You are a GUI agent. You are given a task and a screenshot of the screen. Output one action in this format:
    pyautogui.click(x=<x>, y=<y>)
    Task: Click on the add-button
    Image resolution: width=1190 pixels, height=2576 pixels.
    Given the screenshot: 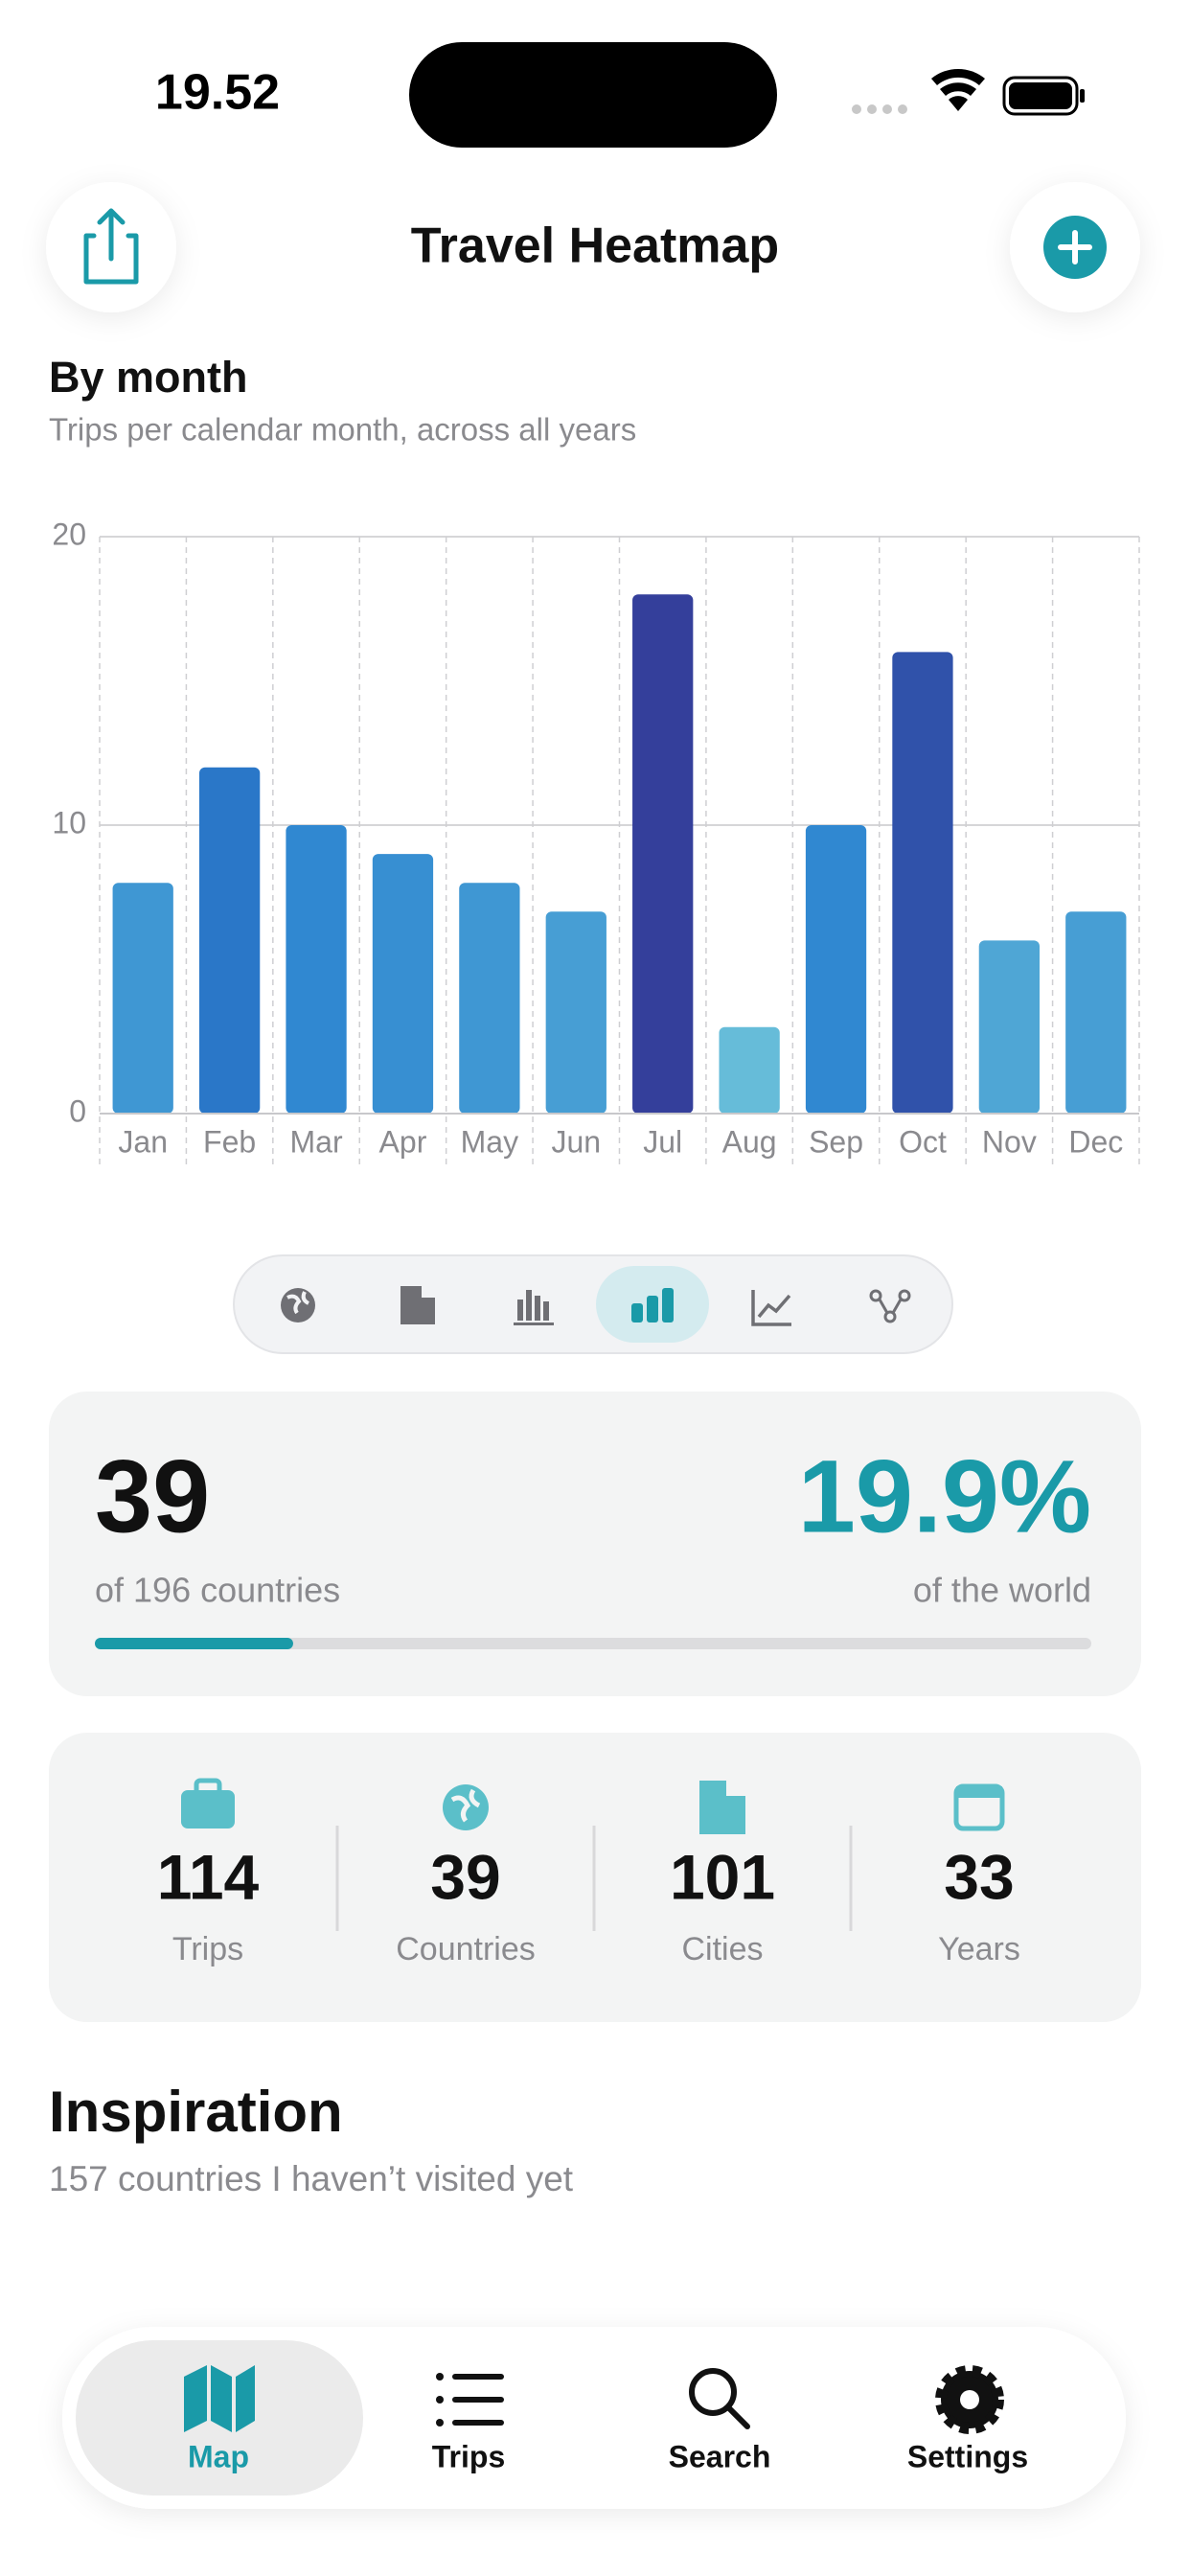 What is the action you would take?
    pyautogui.click(x=1075, y=247)
    